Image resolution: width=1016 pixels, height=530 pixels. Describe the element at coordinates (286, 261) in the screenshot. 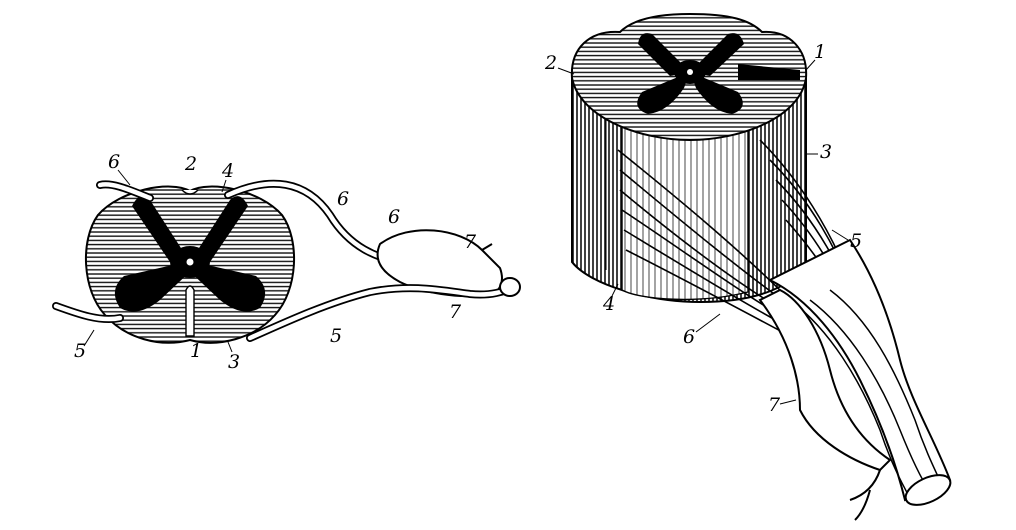

I see `cross-section-figure` at that location.